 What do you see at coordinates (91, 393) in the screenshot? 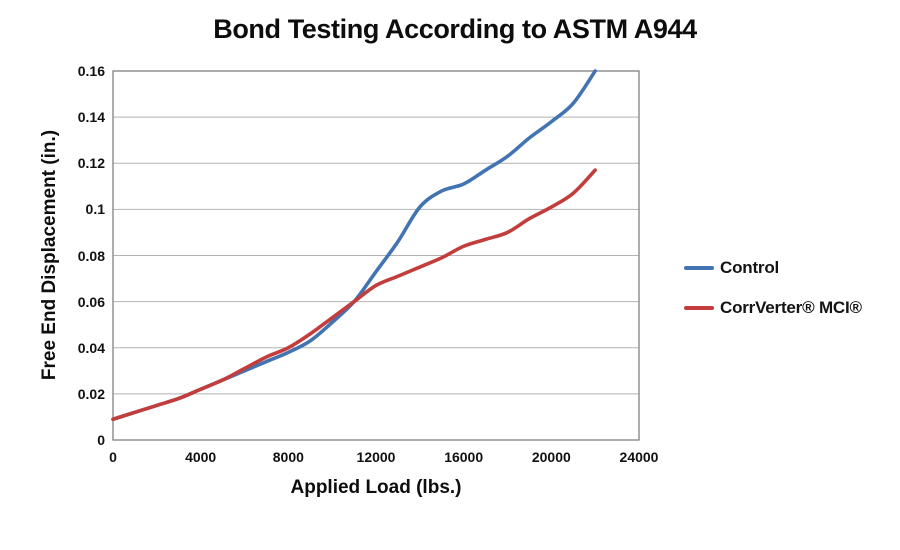
I see `y-tick-label: 0.02` at bounding box center [91, 393].